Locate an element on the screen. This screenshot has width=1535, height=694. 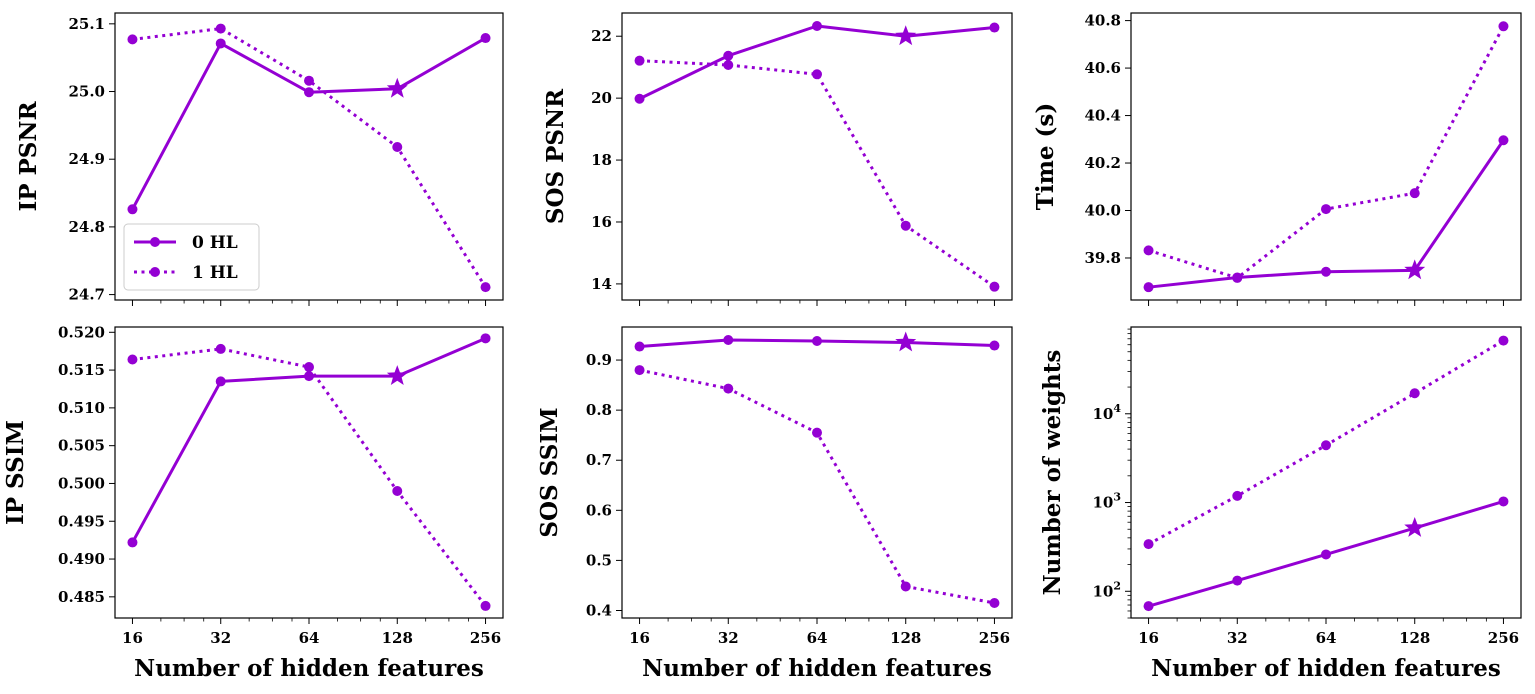
y-tick-label: 0.5 is located at coordinates (599, 560).